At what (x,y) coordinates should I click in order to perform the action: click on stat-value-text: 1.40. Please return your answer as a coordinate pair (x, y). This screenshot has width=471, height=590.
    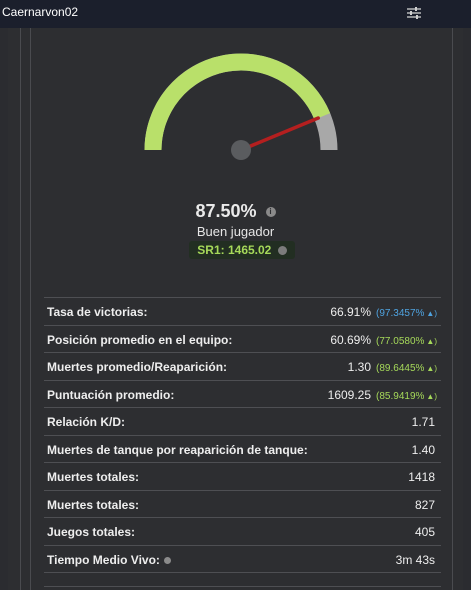
    Looking at the image, I should click on (423, 449).